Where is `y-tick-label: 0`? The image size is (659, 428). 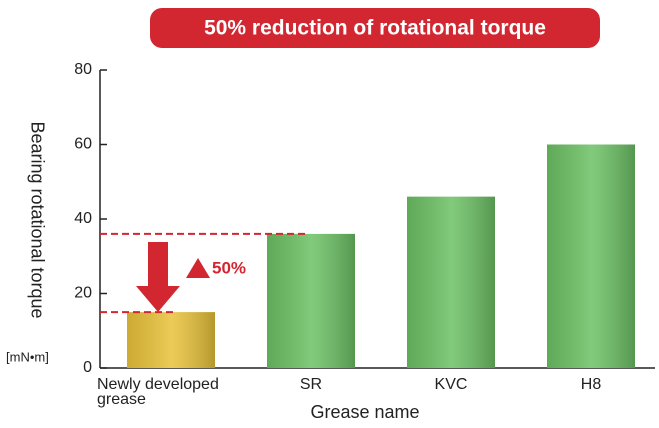
y-tick-label: 0 is located at coordinates (87, 367).